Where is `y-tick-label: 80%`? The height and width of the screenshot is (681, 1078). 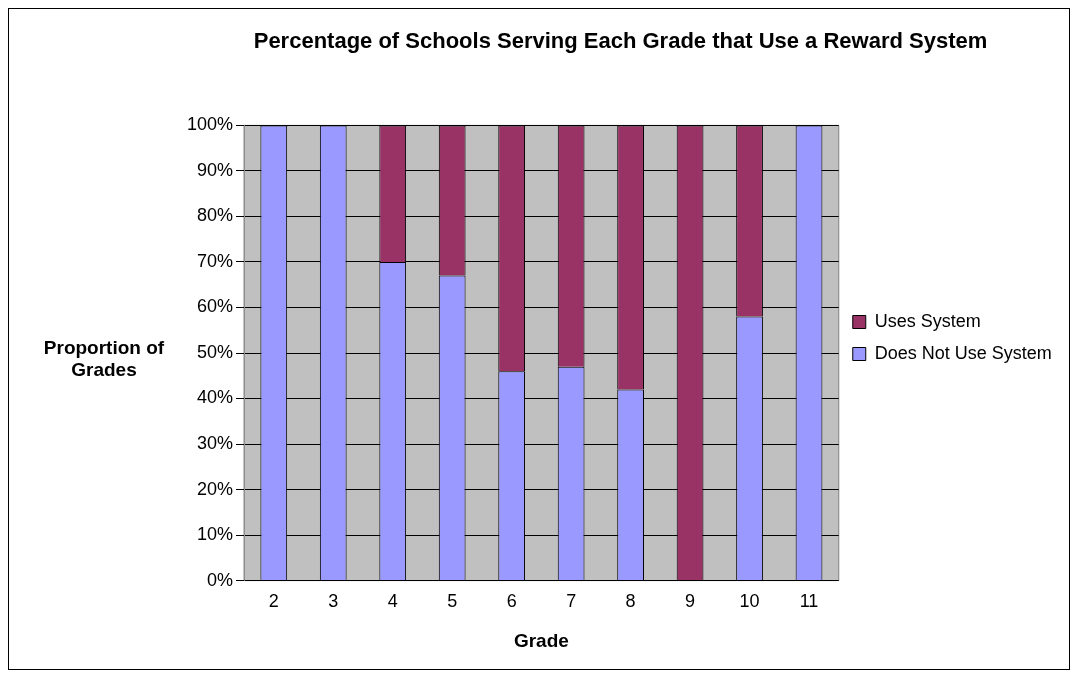 y-tick-label: 80% is located at coordinates (215, 215).